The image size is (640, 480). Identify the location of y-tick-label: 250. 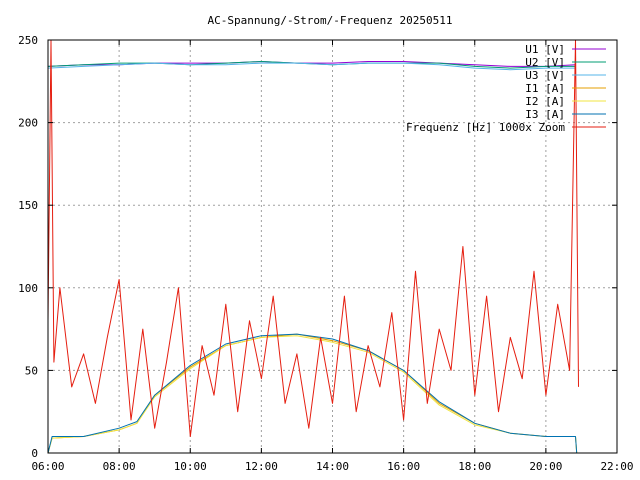
(28, 40).